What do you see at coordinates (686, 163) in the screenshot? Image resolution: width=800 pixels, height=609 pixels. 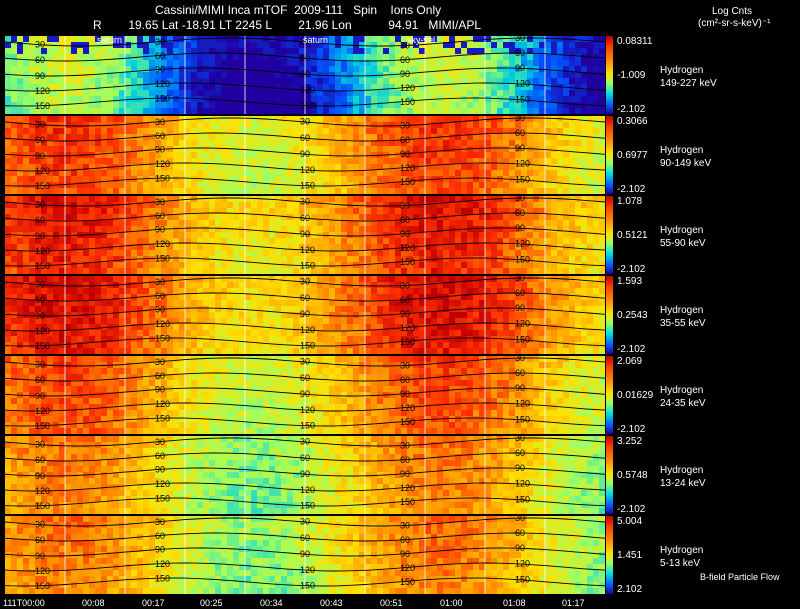 I see `energy-range: 90-149 keV` at bounding box center [686, 163].